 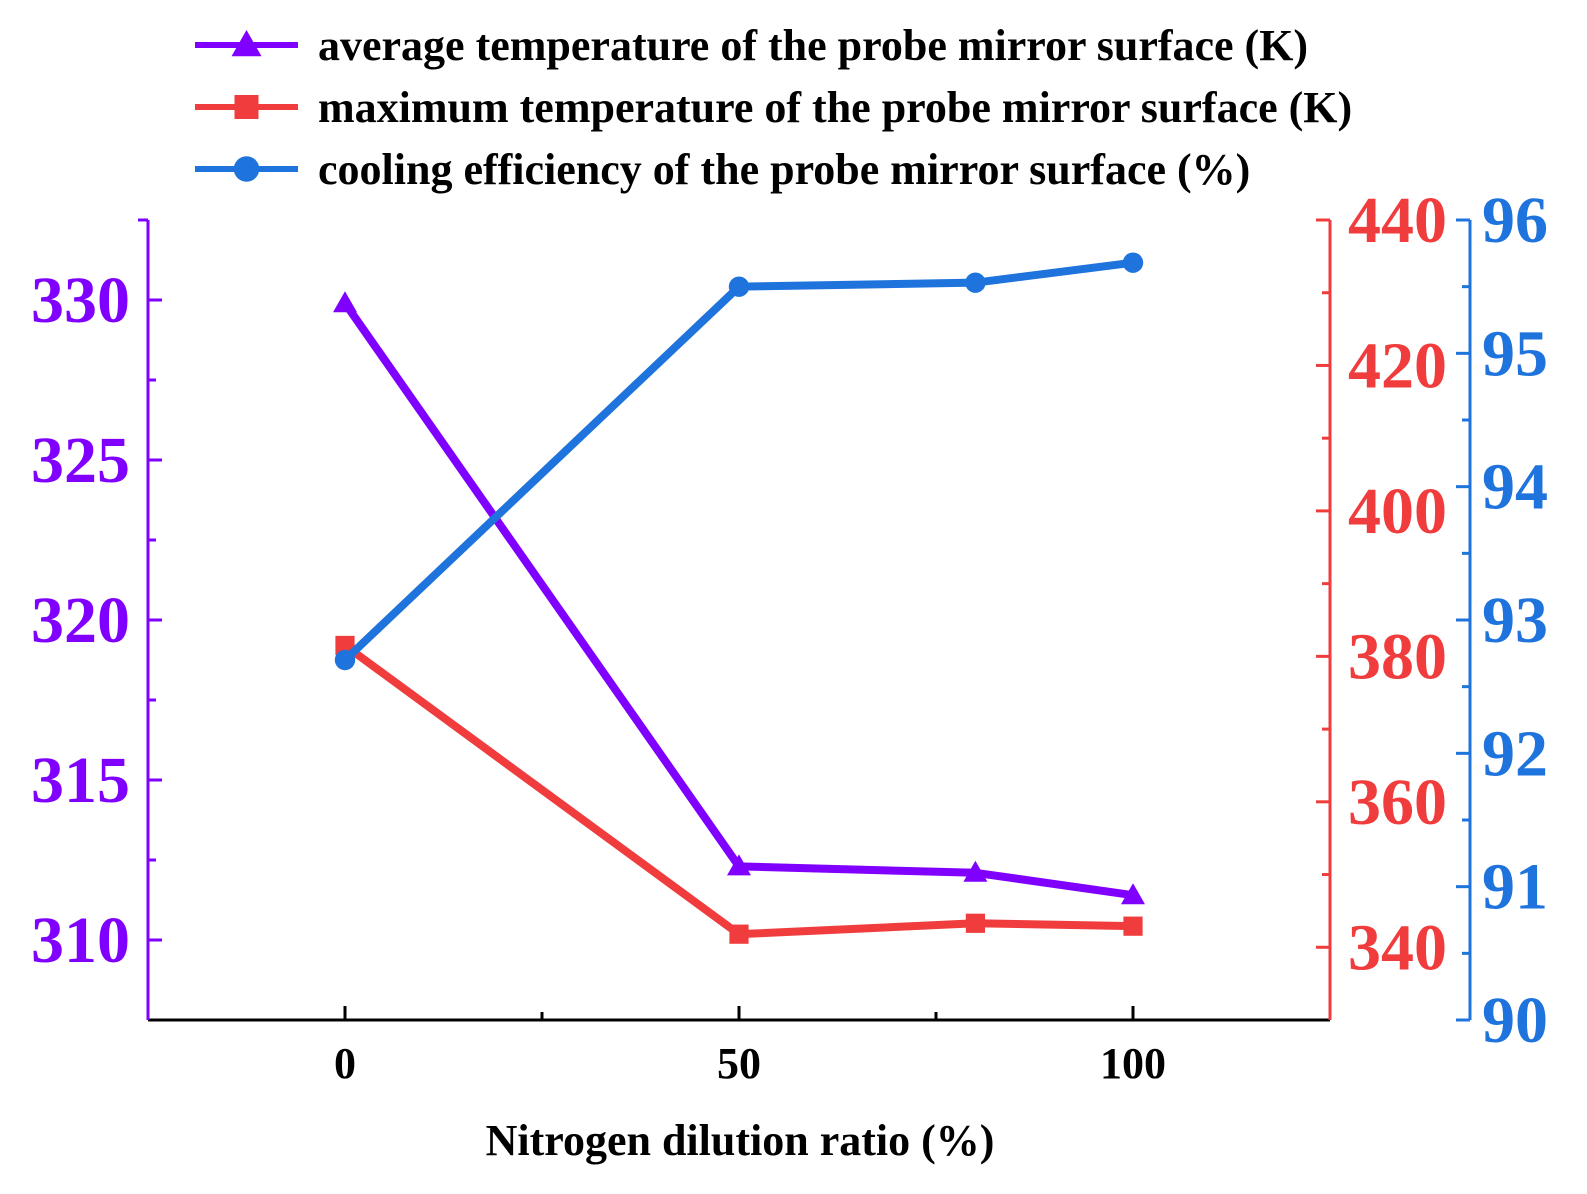 I want to click on right-inner-y-tick-label: 440, so click(x=1397, y=220).